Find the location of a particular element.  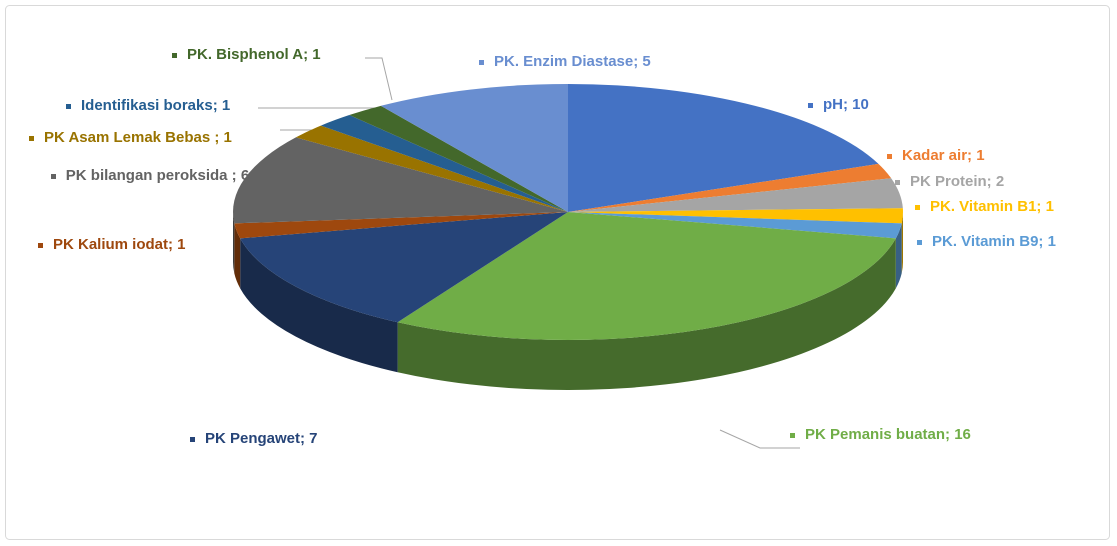

label-text: PK Kalium iodat; 1 is located at coordinates (119, 244).